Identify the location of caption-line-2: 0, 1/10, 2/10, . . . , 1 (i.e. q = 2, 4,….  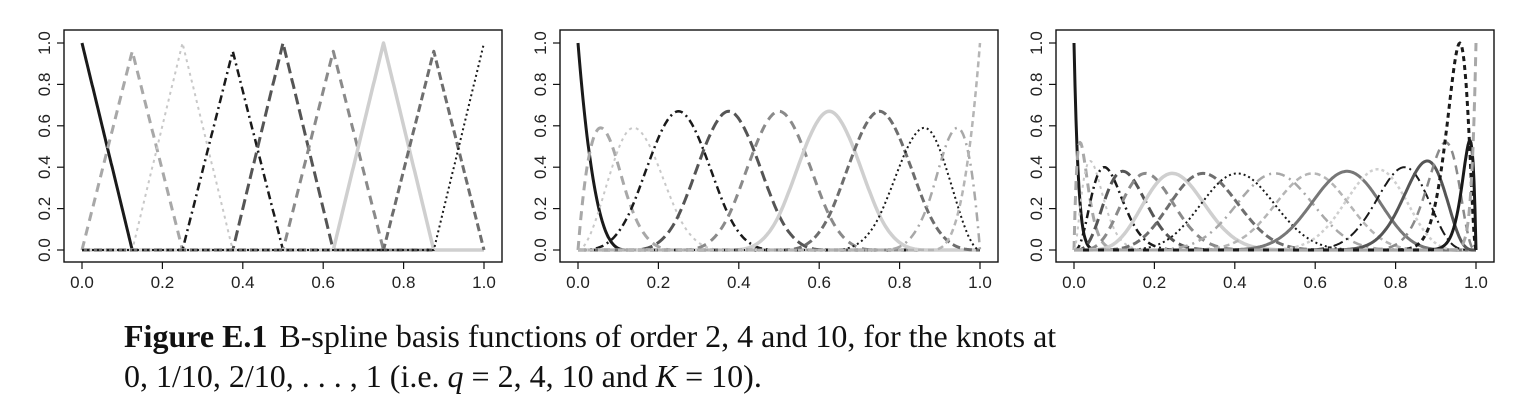
(804, 376).